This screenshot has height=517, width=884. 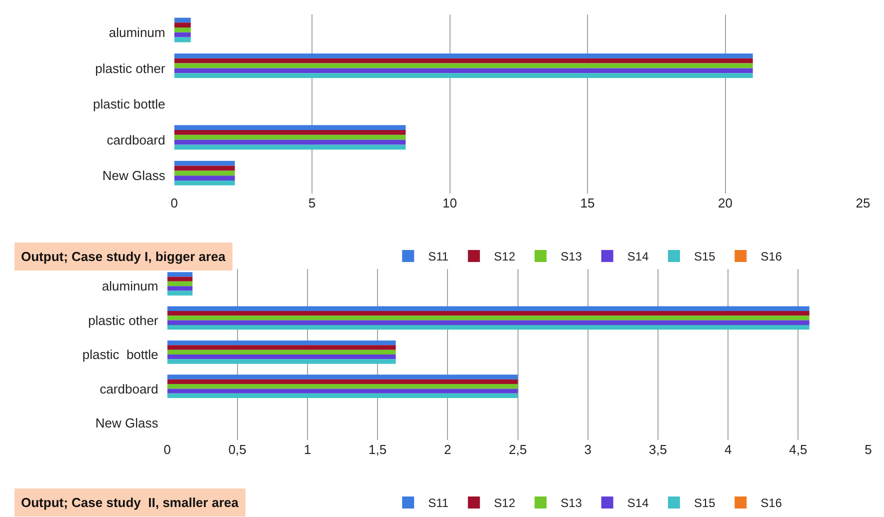 What do you see at coordinates (587, 203) in the screenshot?
I see `x-tick-label: 15` at bounding box center [587, 203].